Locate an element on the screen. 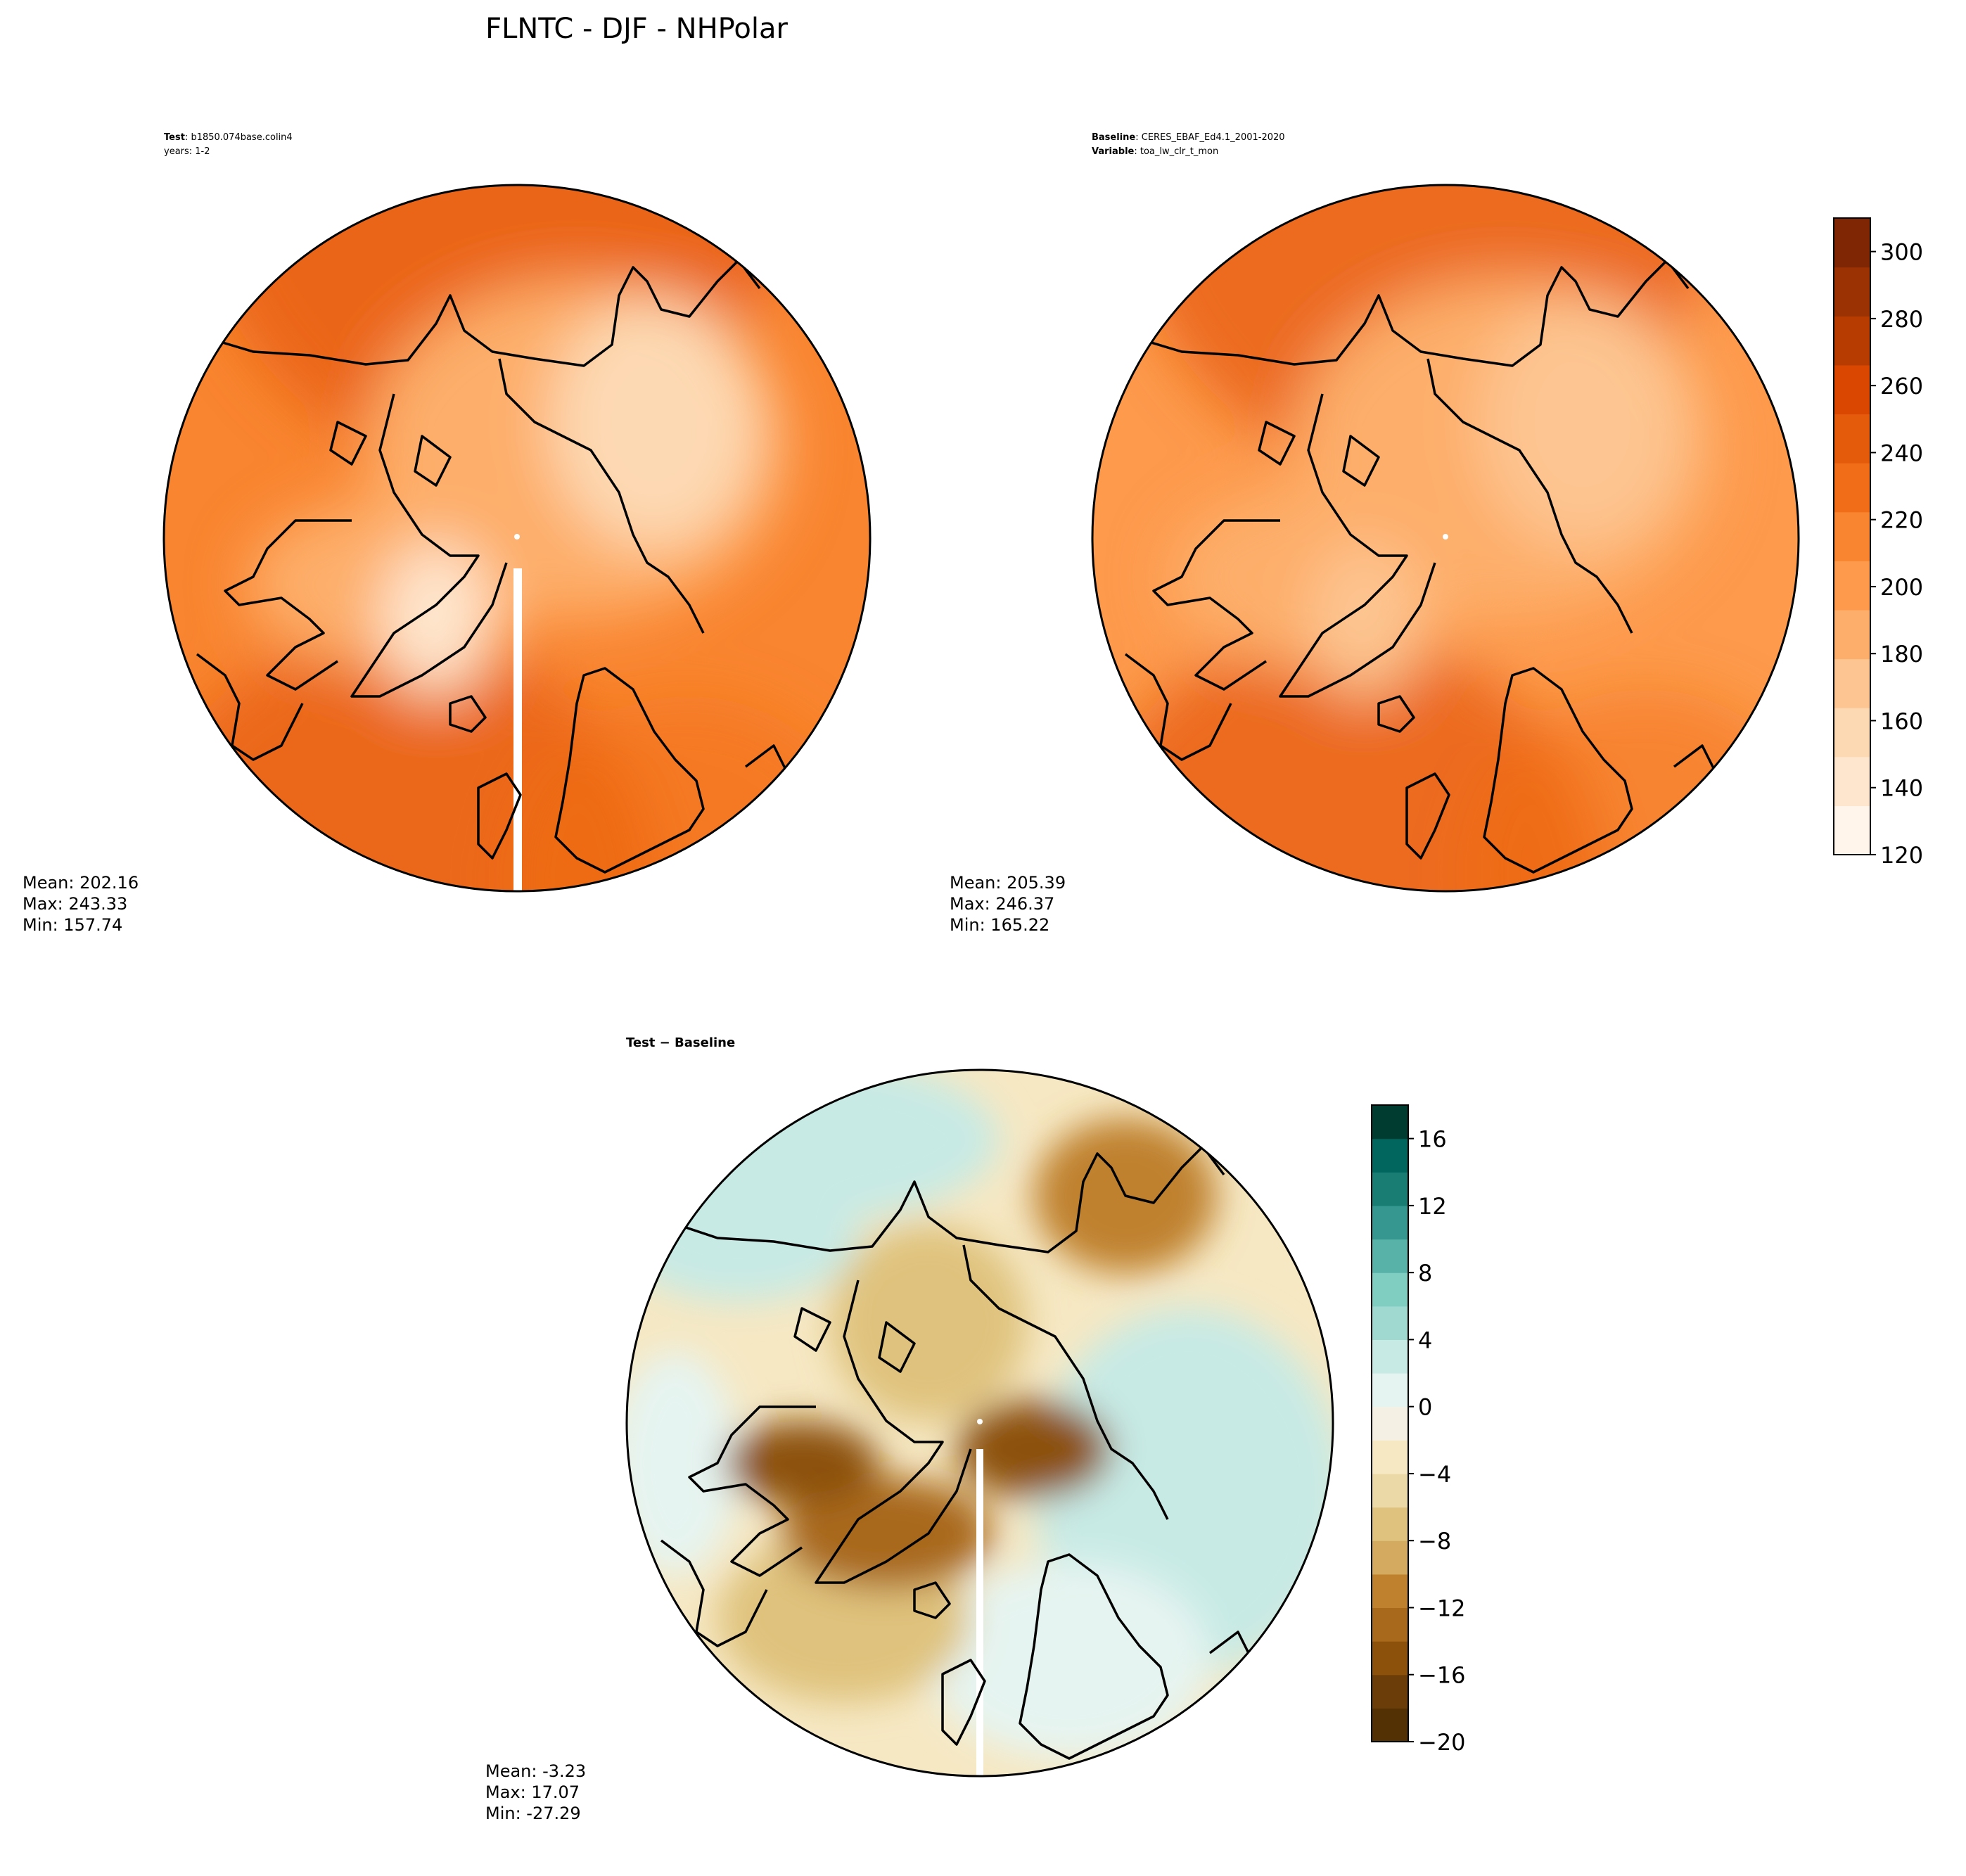 The height and width of the screenshot is (1876, 1966). diff-panel-title: Test − Baseline is located at coordinates (681, 1042).